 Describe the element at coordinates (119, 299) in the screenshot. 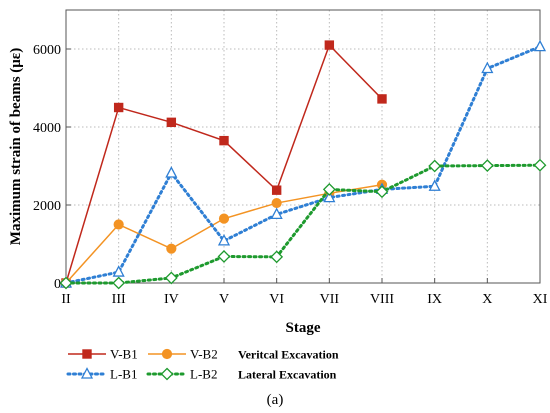

I see `x-tick-label: III` at that location.